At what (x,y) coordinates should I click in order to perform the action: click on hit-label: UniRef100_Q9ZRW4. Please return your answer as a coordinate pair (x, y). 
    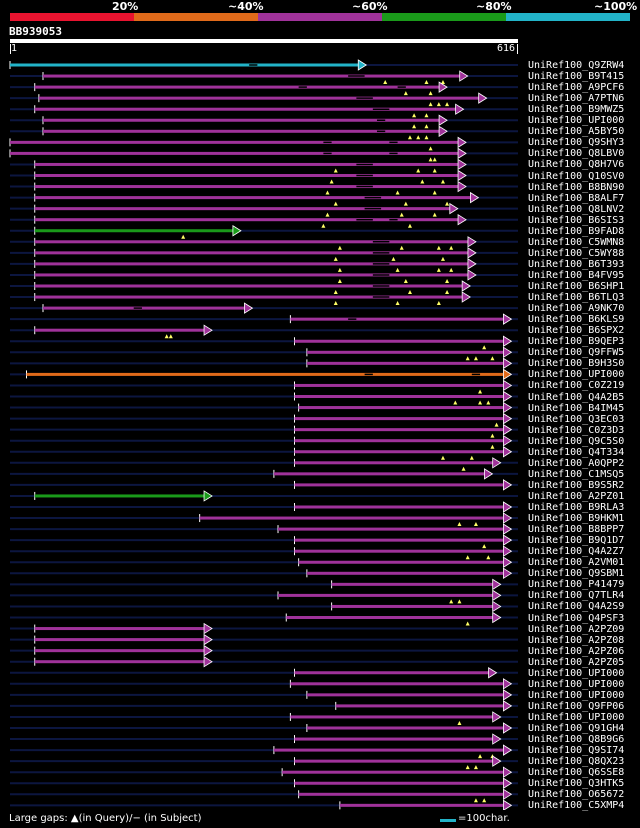
    Looking at the image, I should click on (576, 65).